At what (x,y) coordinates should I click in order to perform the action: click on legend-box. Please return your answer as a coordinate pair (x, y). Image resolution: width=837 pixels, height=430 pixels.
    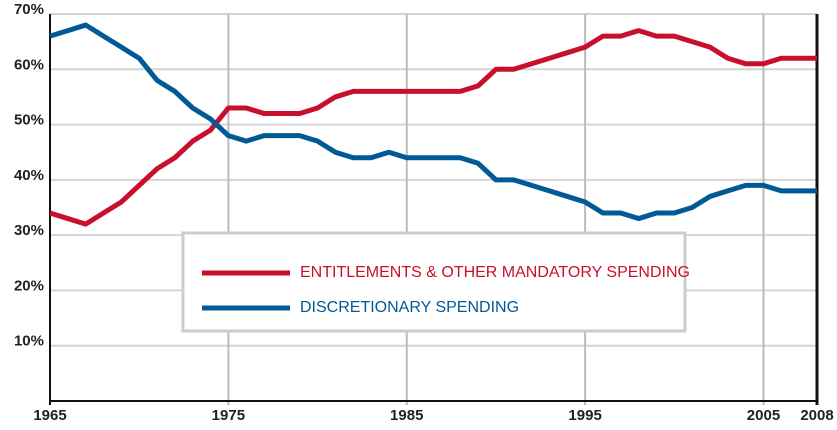
    Looking at the image, I should click on (434, 282).